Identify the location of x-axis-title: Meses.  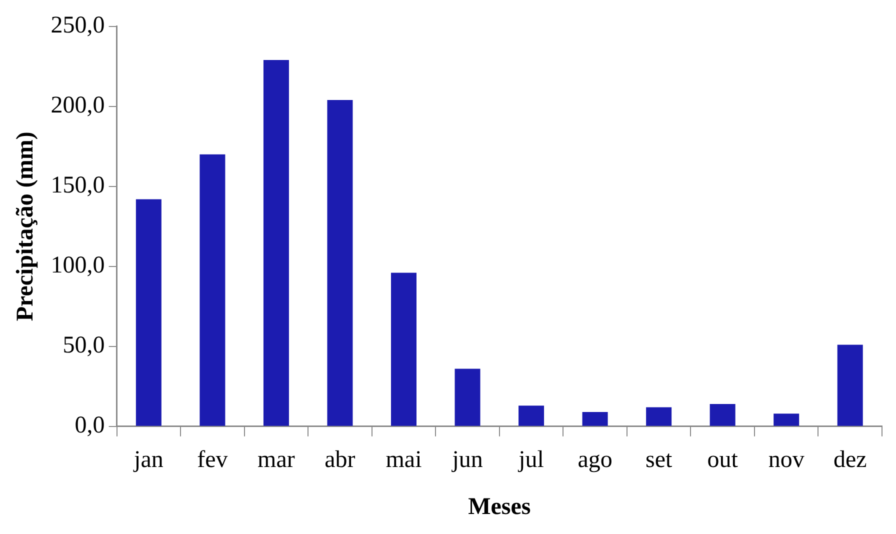
(499, 507).